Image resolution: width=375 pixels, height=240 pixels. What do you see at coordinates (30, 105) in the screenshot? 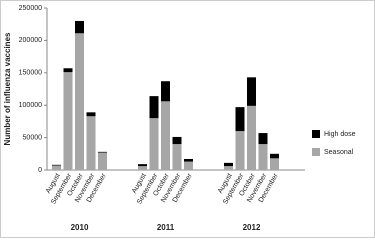
I see `y-tick-label: 100000` at bounding box center [30, 105].